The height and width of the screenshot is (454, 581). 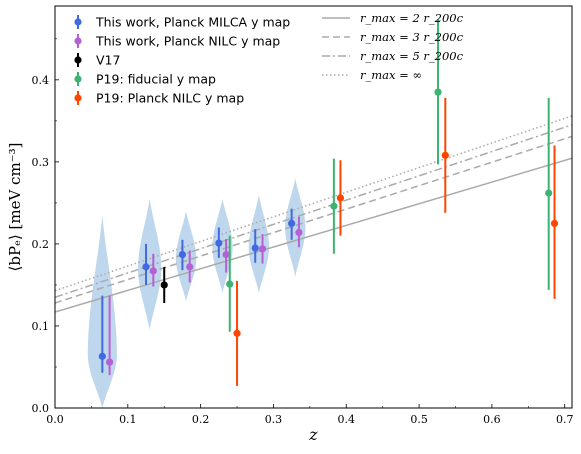 What do you see at coordinates (164, 285) in the screenshot?
I see `point-s3-p1` at bounding box center [164, 285].